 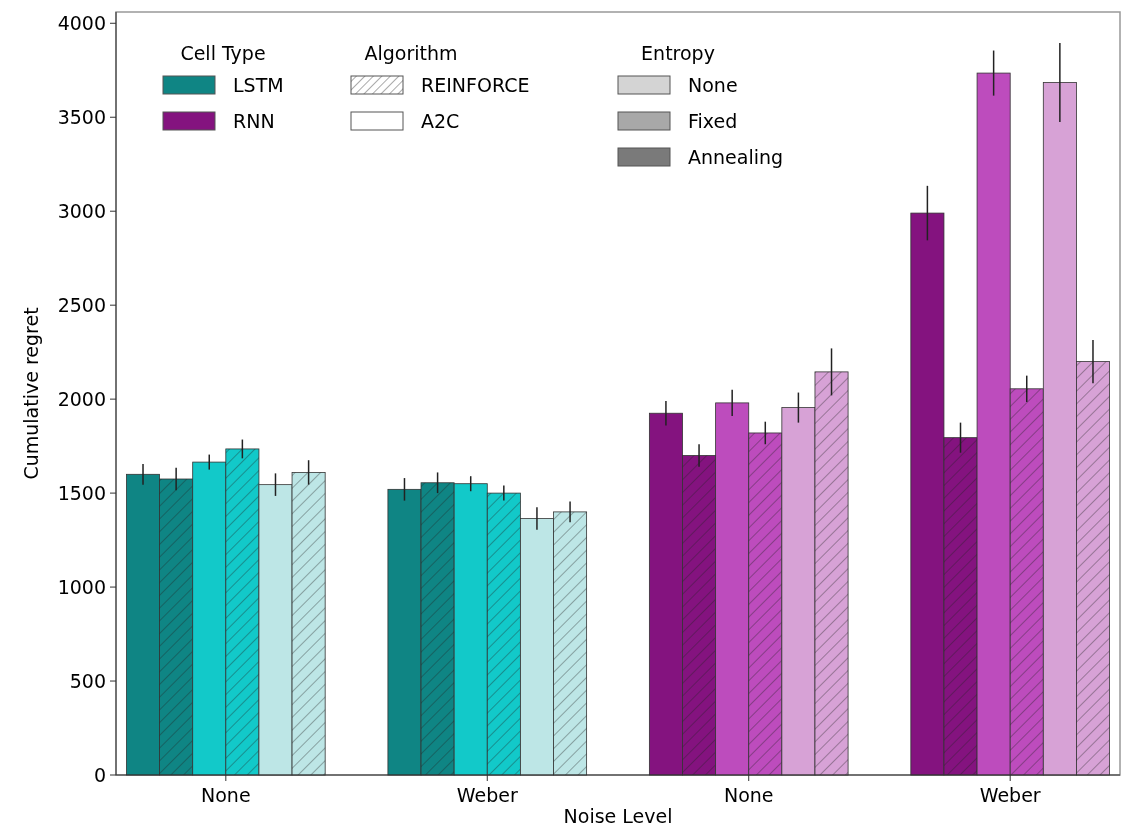 I want to click on y-tick-label: 3500, so click(x=81, y=116).